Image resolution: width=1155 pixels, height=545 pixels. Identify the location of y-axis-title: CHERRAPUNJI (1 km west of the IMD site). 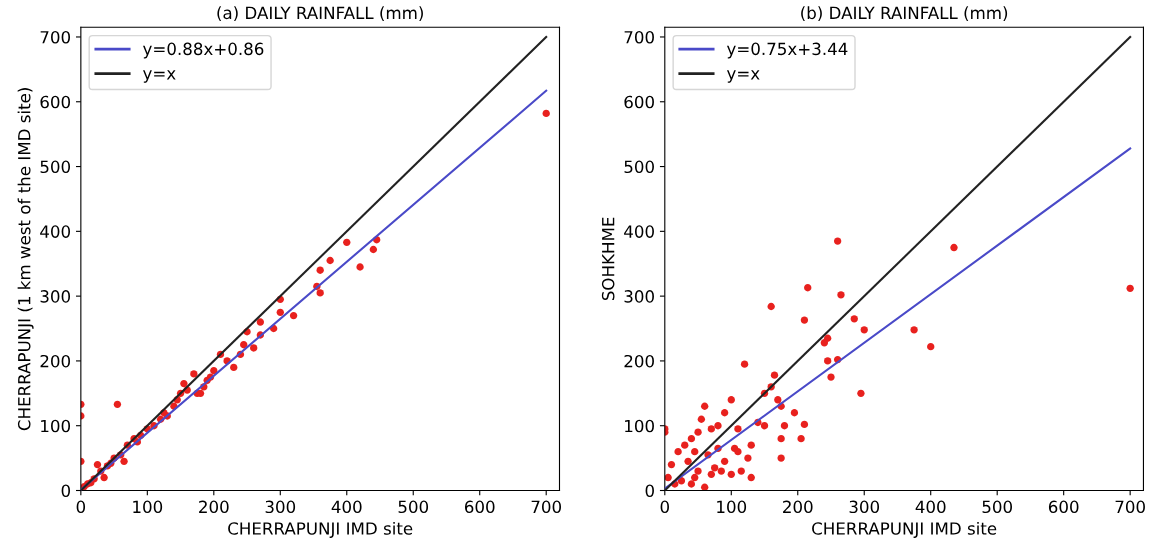
(25, 259).